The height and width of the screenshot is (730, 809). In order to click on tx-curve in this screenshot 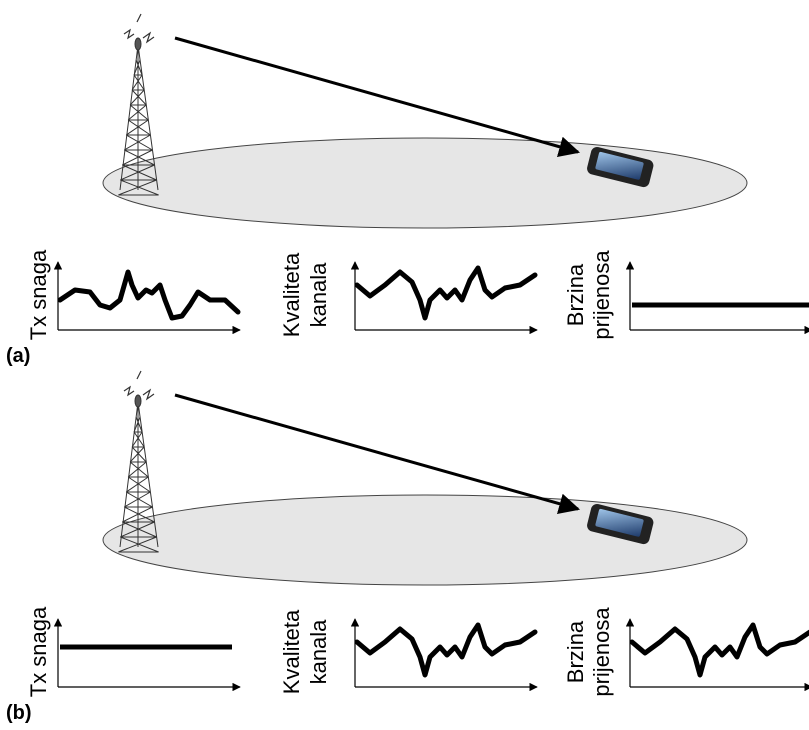, I will do `click(149, 295)`.